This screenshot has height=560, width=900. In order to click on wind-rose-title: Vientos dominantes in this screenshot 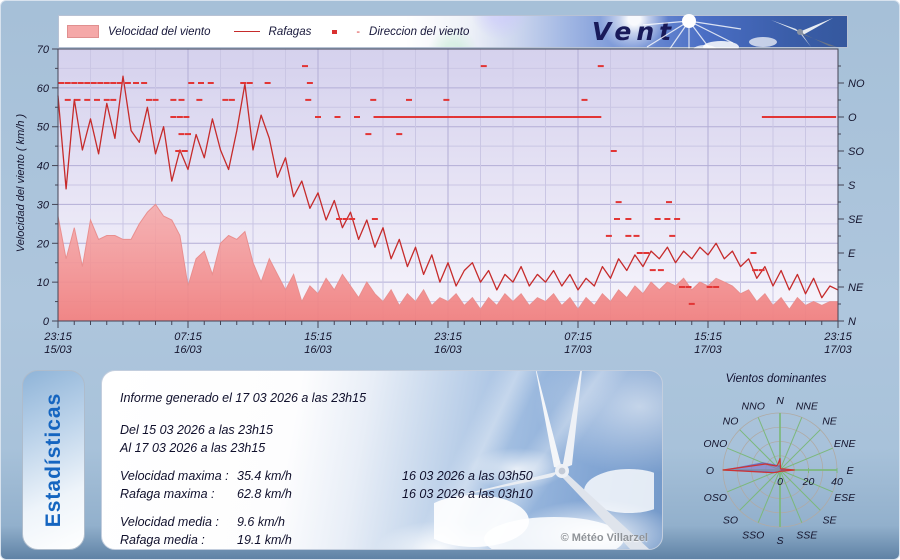, I will do `click(776, 379)`.